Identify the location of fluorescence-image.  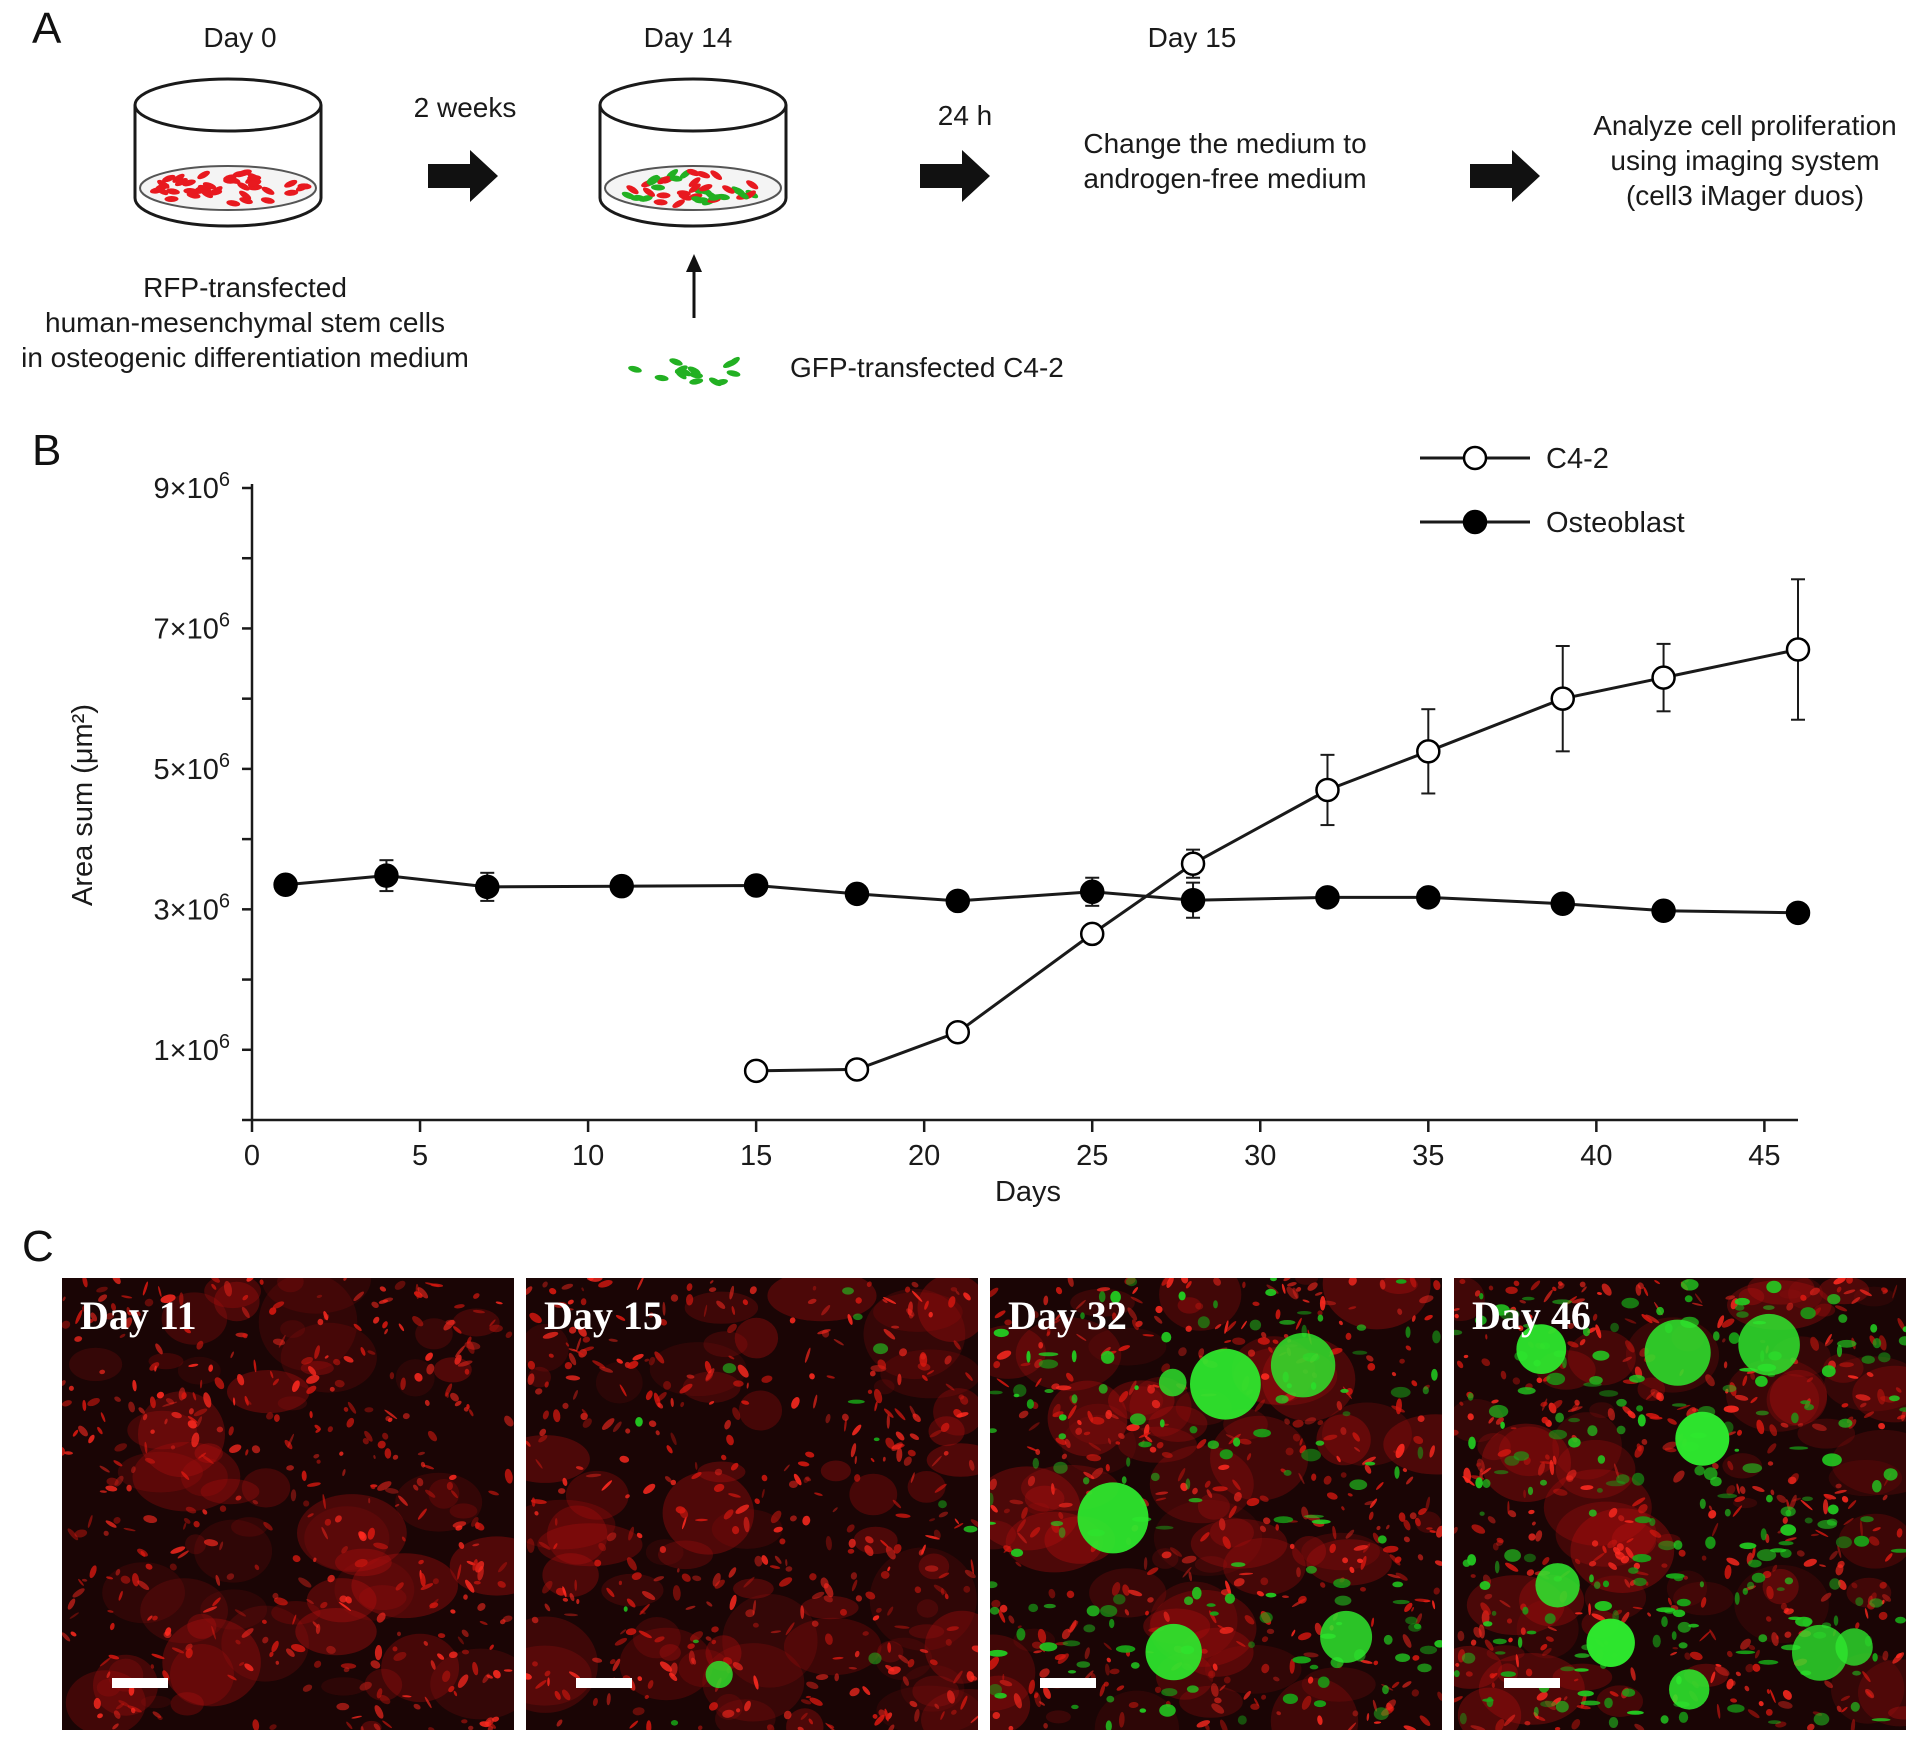
(1680, 1504).